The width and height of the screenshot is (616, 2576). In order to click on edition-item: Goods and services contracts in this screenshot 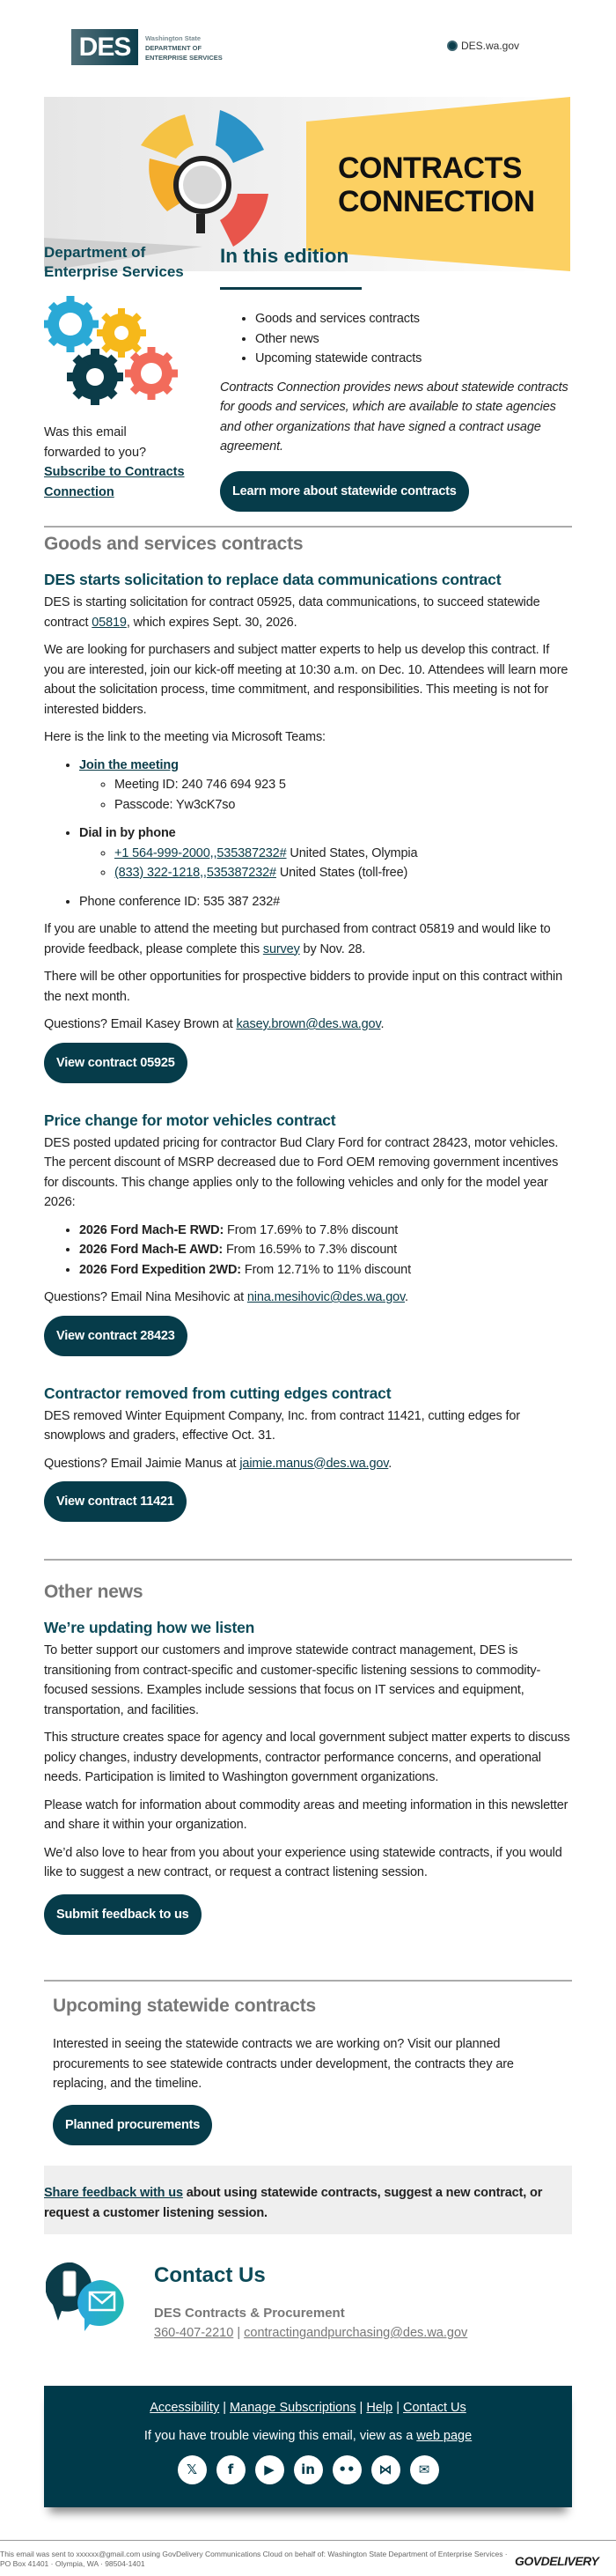, I will do `click(414, 319)`.